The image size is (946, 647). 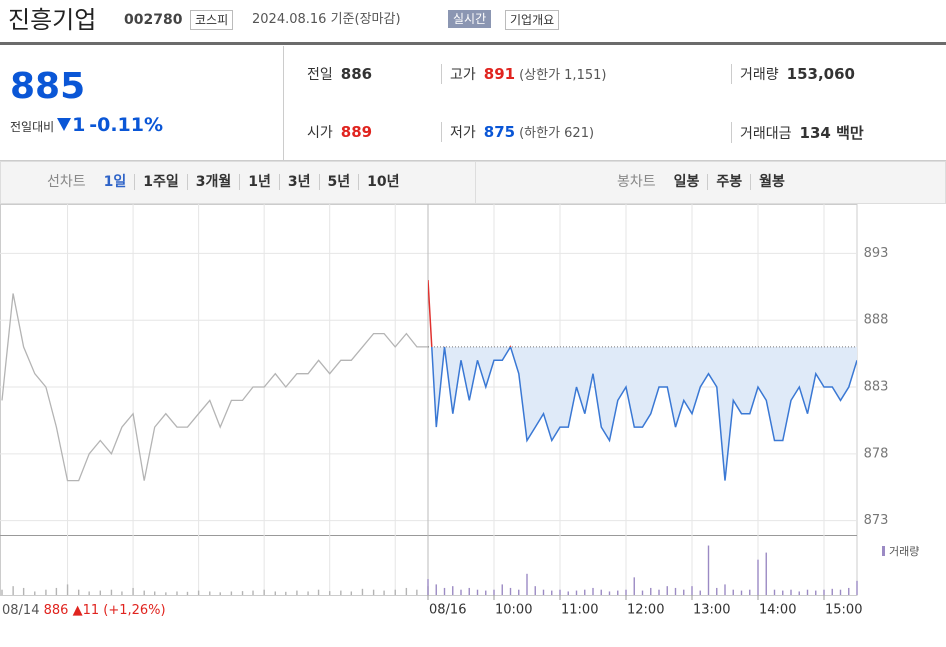 What do you see at coordinates (876, 253) in the screenshot?
I see `y-tick-label: 893` at bounding box center [876, 253].